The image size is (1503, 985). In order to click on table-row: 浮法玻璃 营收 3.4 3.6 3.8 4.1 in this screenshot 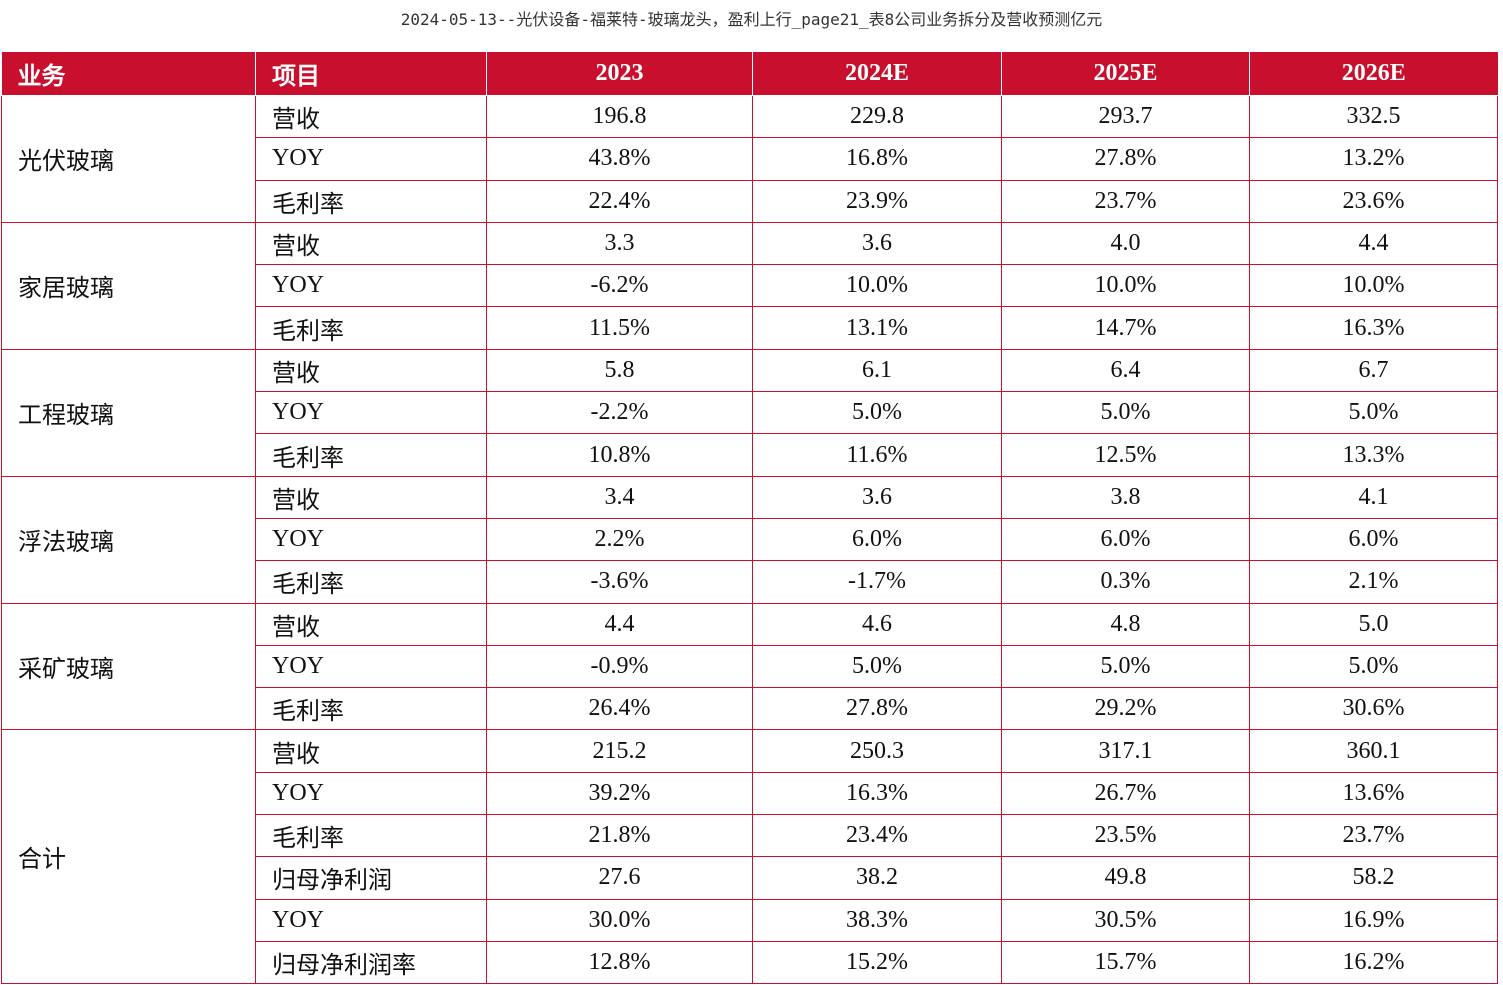, I will do `click(749, 539)`.